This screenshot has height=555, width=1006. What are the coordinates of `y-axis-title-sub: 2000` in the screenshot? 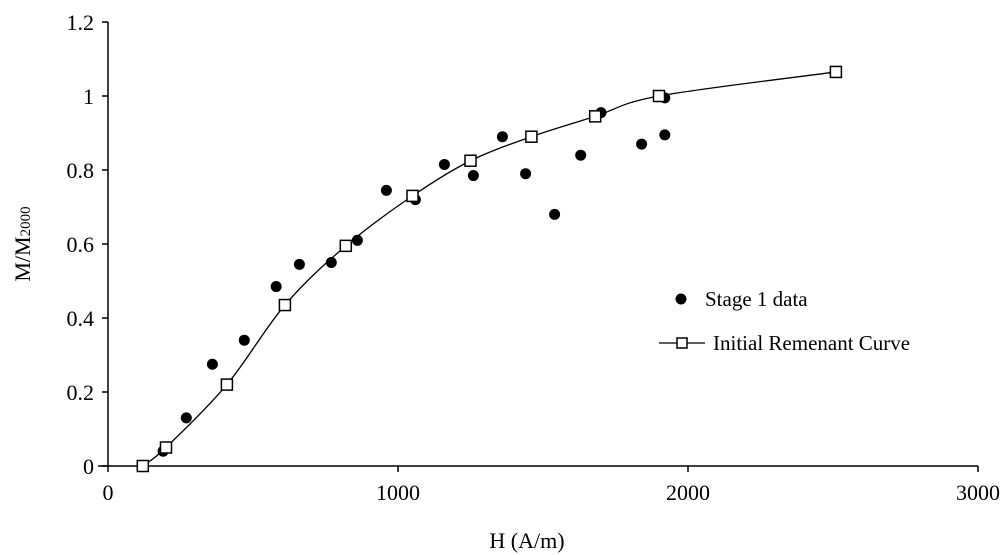 It's located at (26, 221).